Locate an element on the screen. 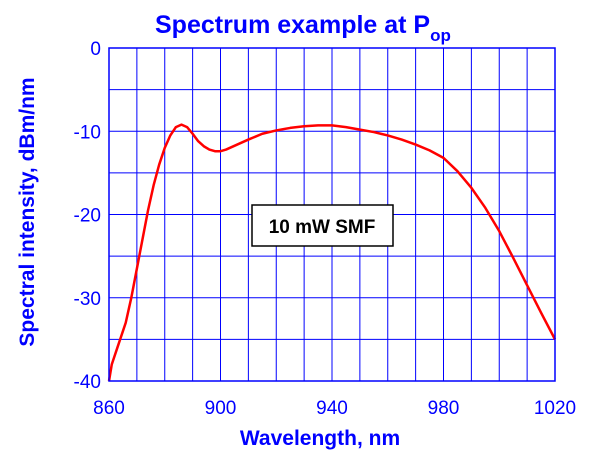 This screenshot has height=455, width=603. x-tick-label: 940 is located at coordinates (332, 408).